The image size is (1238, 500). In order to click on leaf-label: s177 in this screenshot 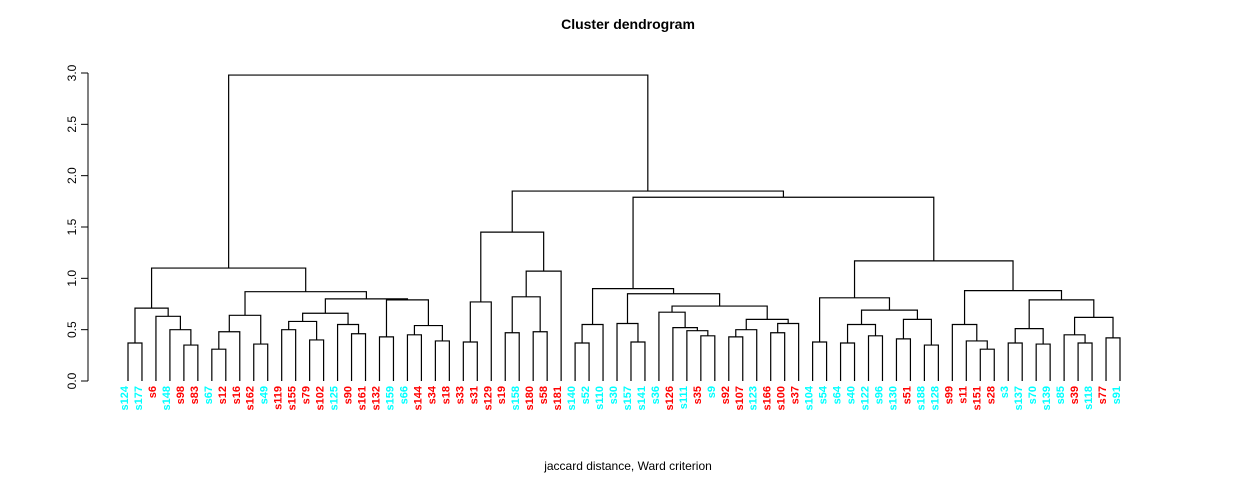, I will do `click(139, 398)`.